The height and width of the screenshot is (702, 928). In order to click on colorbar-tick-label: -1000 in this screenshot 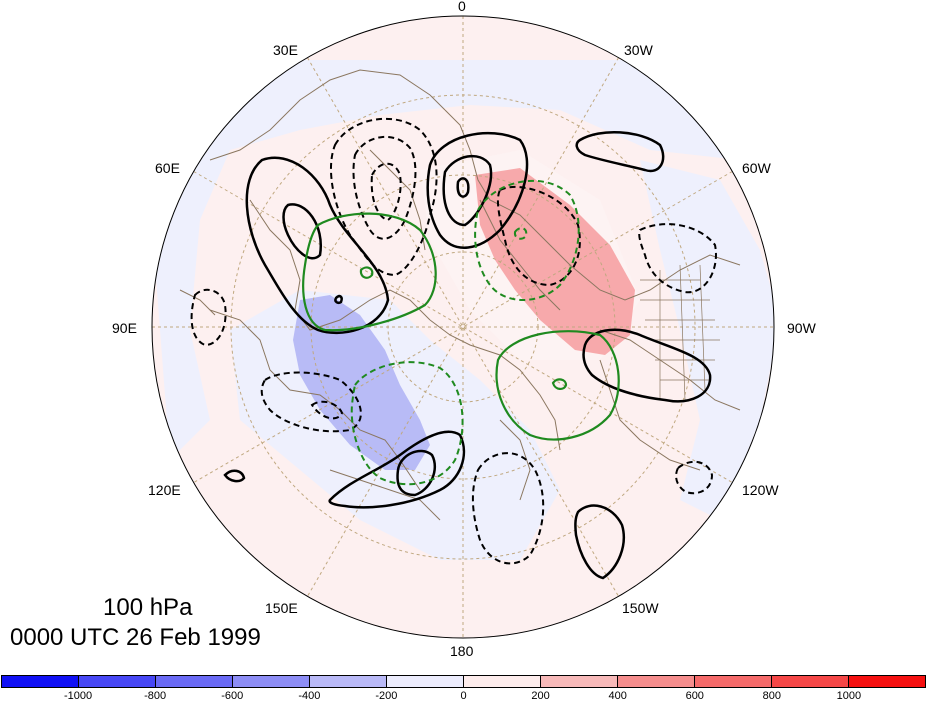, I will do `click(78, 696)`.